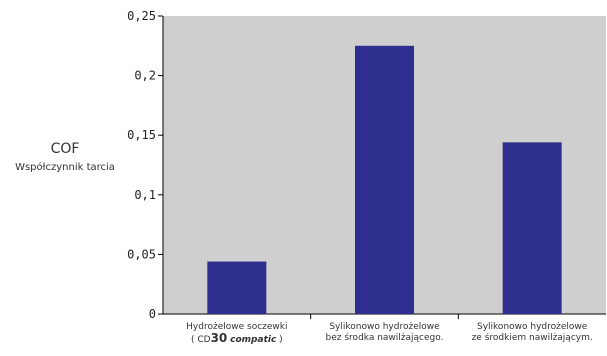 Image resolution: width=607 pixels, height=356 pixels. I want to click on y-tick-labels: 0 0,05 0,1 0,15 0,2 0,25, so click(145, 165).